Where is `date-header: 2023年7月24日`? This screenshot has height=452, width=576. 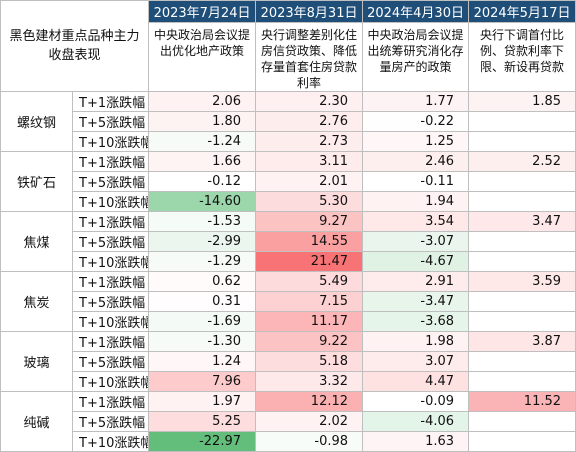 date-header: 2023年7月24日 is located at coordinates (202, 11).